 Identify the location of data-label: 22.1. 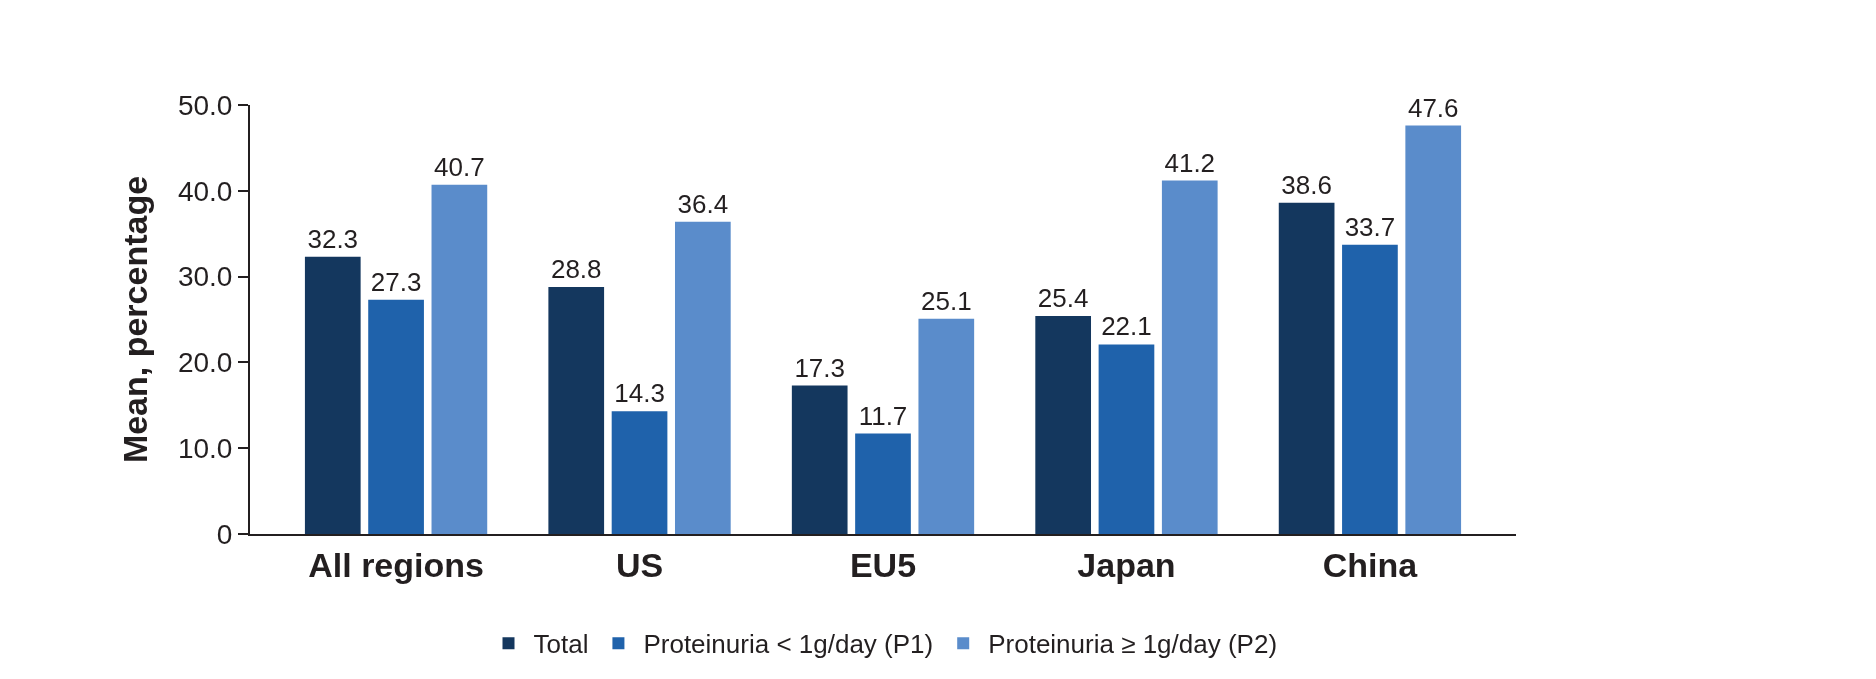
(1126, 326).